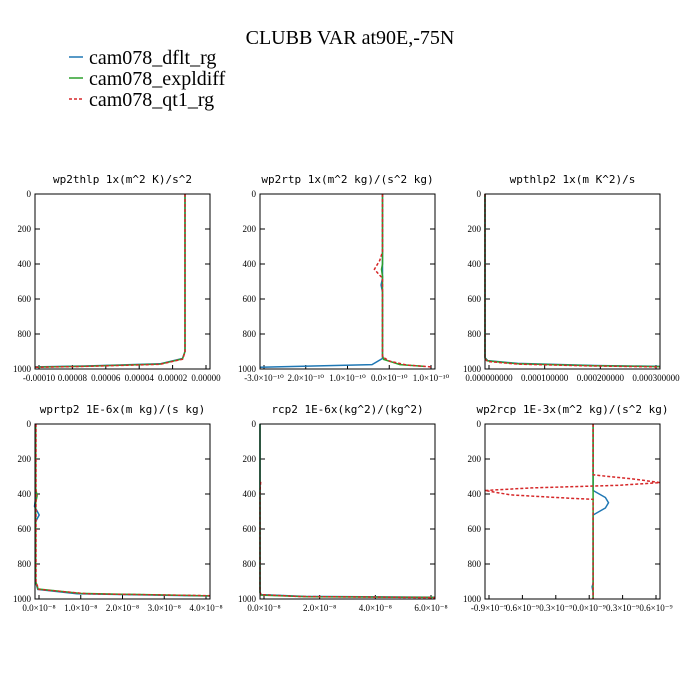 The width and height of the screenshot is (700, 700). I want to click on legend-label: cam078_expldiff, so click(157, 79).